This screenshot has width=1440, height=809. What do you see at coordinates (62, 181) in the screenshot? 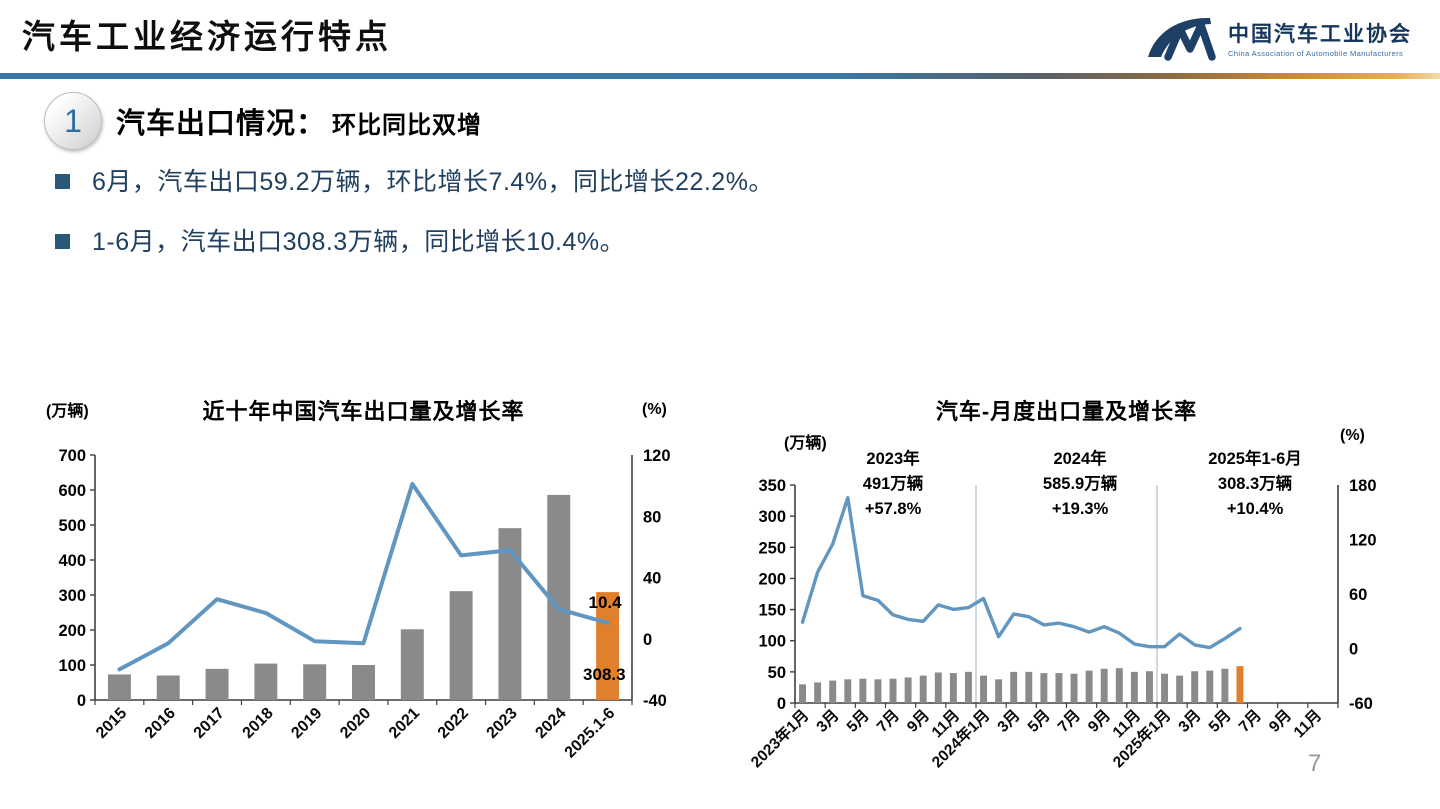
I see `bullet-square-icon` at bounding box center [62, 181].